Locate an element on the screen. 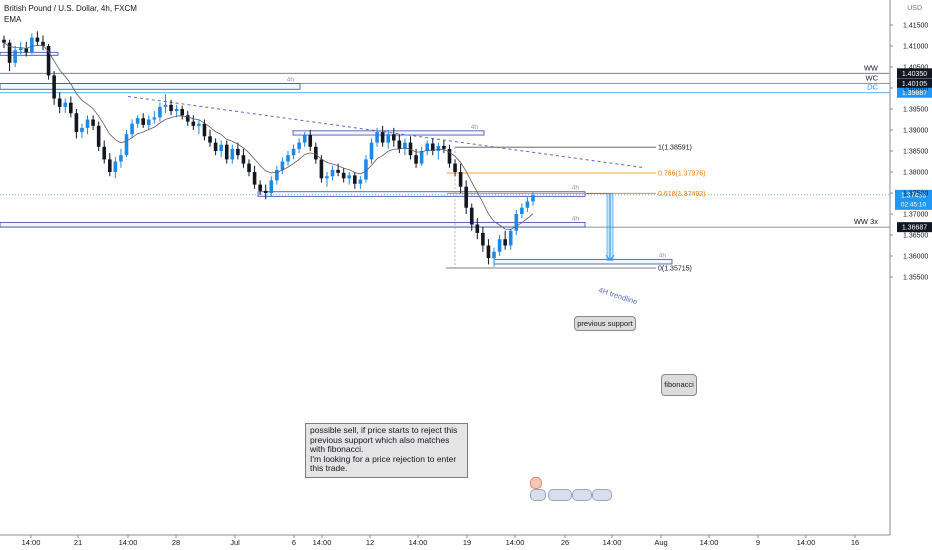 Image resolution: width=932 pixels, height=550 pixels. level-label: WW 3x is located at coordinates (866, 221).